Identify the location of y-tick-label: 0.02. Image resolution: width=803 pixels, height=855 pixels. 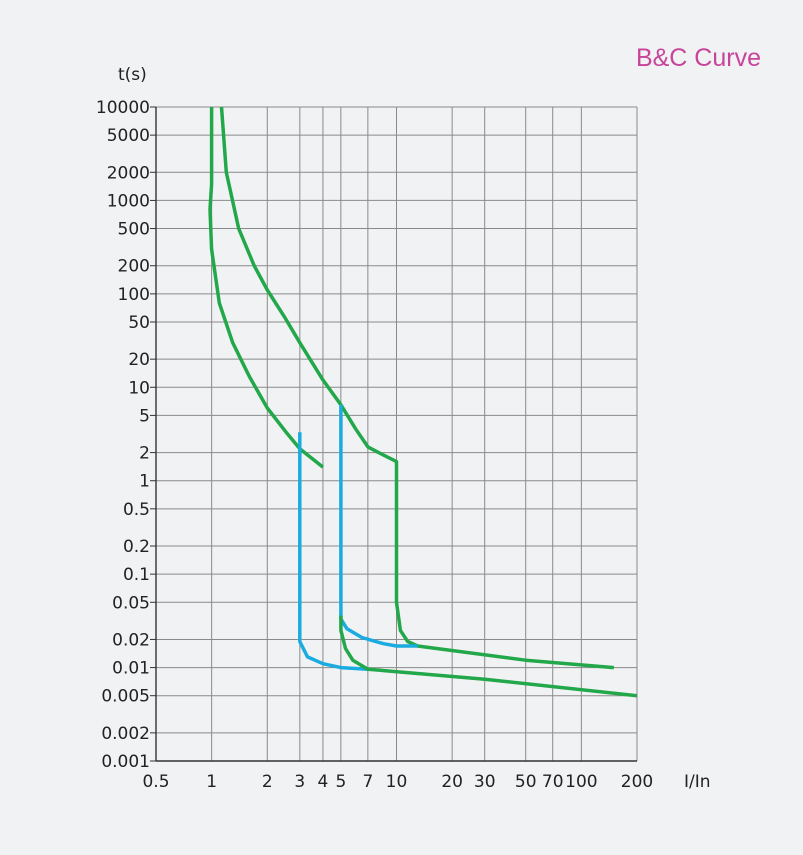
(131, 640).